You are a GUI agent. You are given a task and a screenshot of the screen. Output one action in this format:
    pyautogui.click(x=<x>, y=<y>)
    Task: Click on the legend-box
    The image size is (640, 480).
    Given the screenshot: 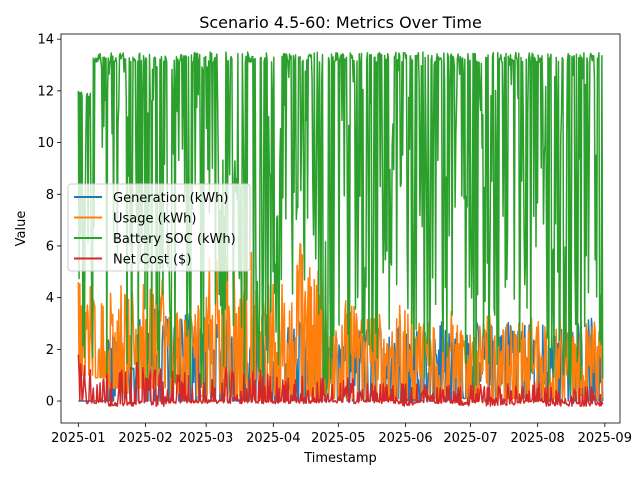 What is the action you would take?
    pyautogui.click(x=159, y=227)
    